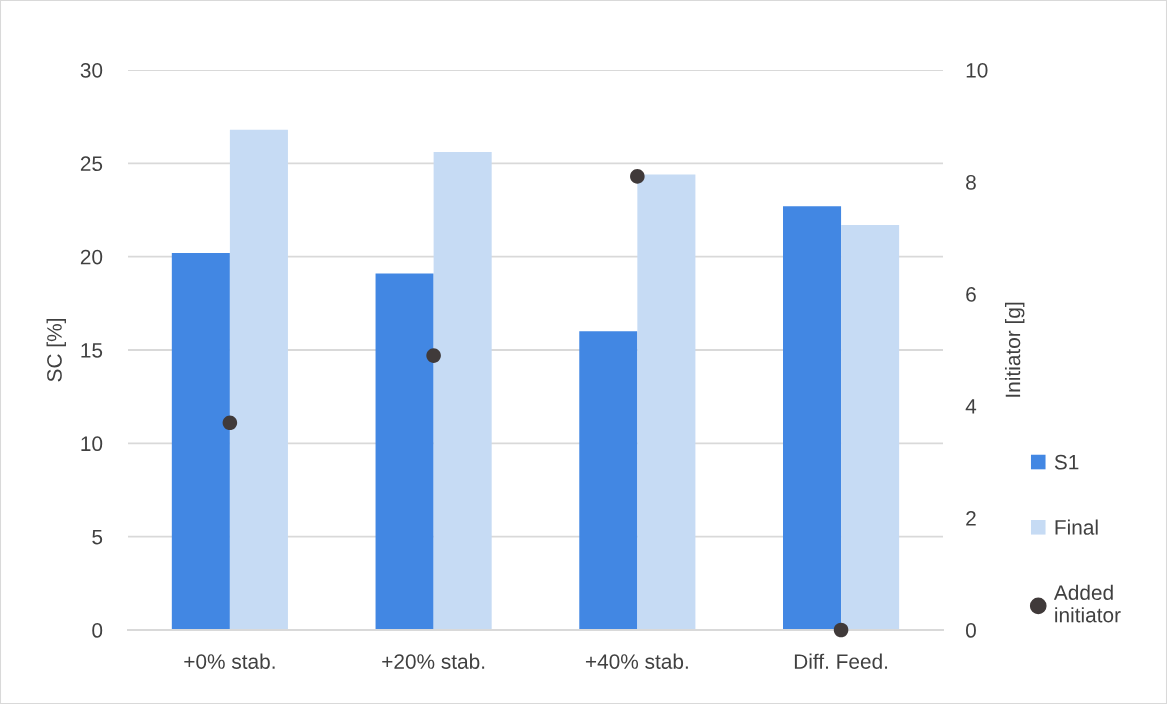 Image resolution: width=1167 pixels, height=704 pixels. What do you see at coordinates (1076, 527) in the screenshot?
I see `legend-label: Final` at bounding box center [1076, 527].